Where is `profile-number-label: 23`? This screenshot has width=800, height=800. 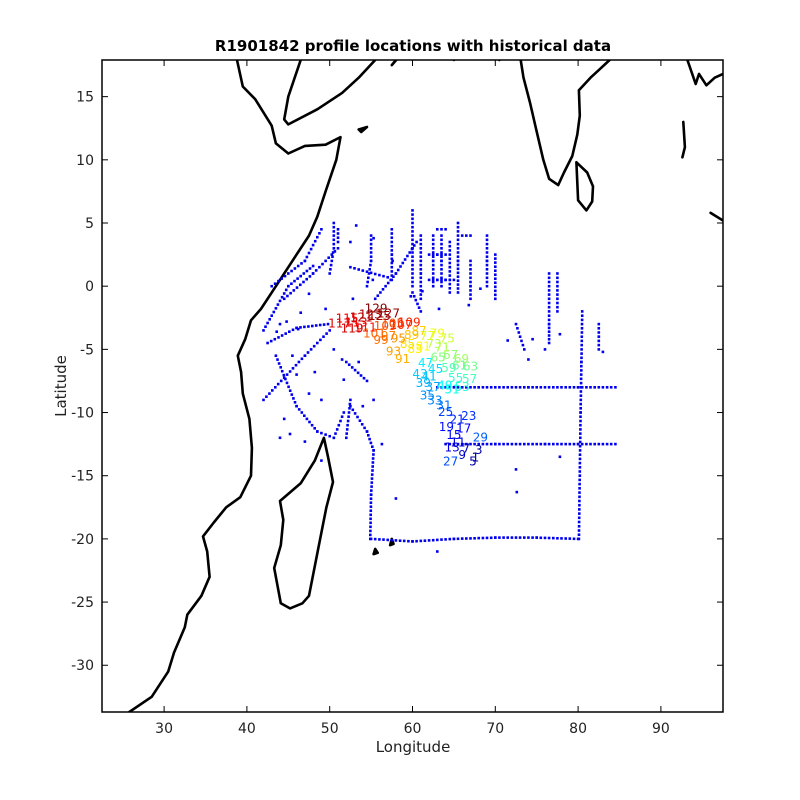 profile-number-label: 23 is located at coordinates (468, 416).